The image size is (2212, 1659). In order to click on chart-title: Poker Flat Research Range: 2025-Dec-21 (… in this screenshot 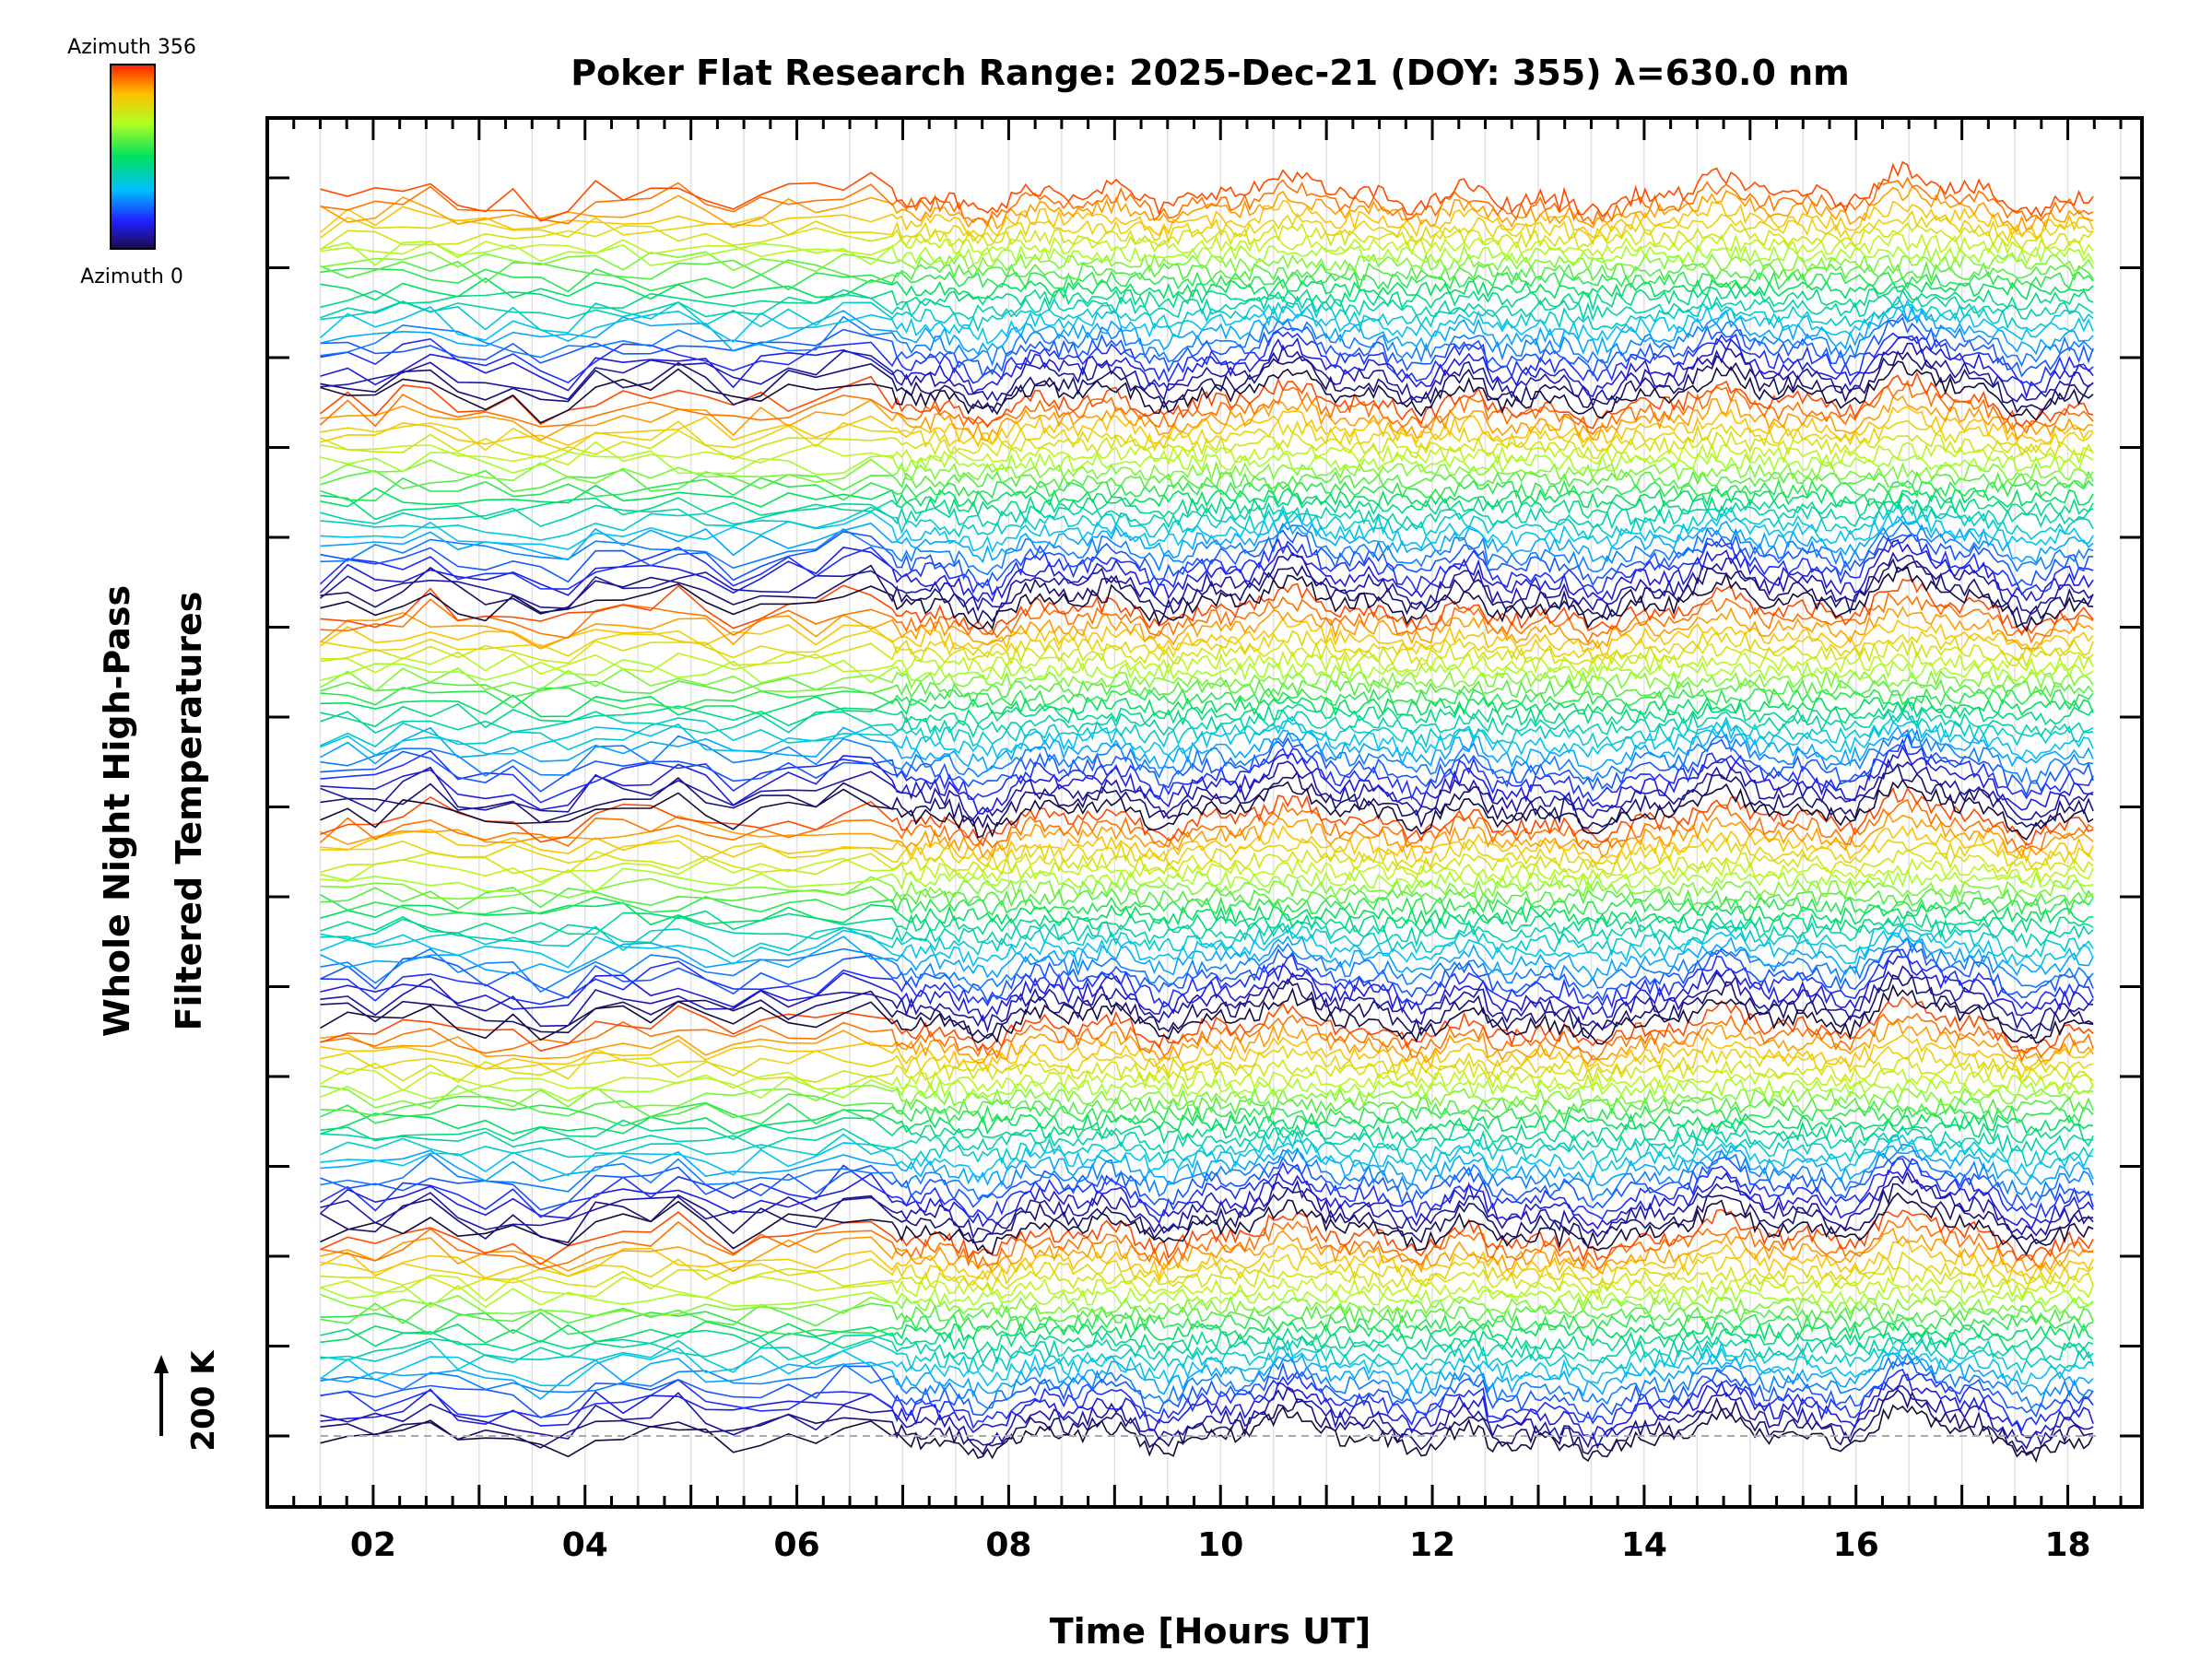, I will do `click(1210, 73)`.